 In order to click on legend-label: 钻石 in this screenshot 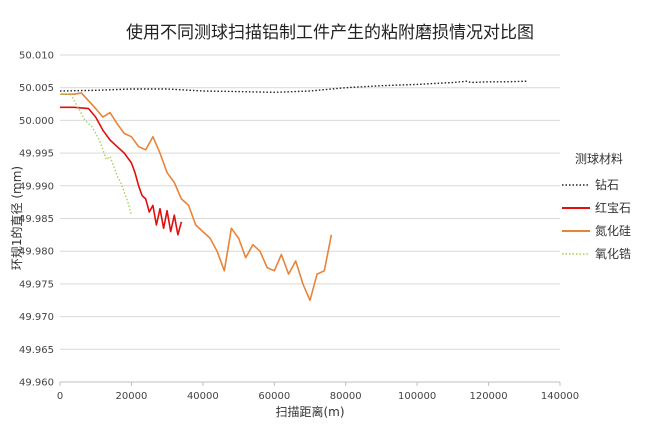, I will do `click(607, 184)`.